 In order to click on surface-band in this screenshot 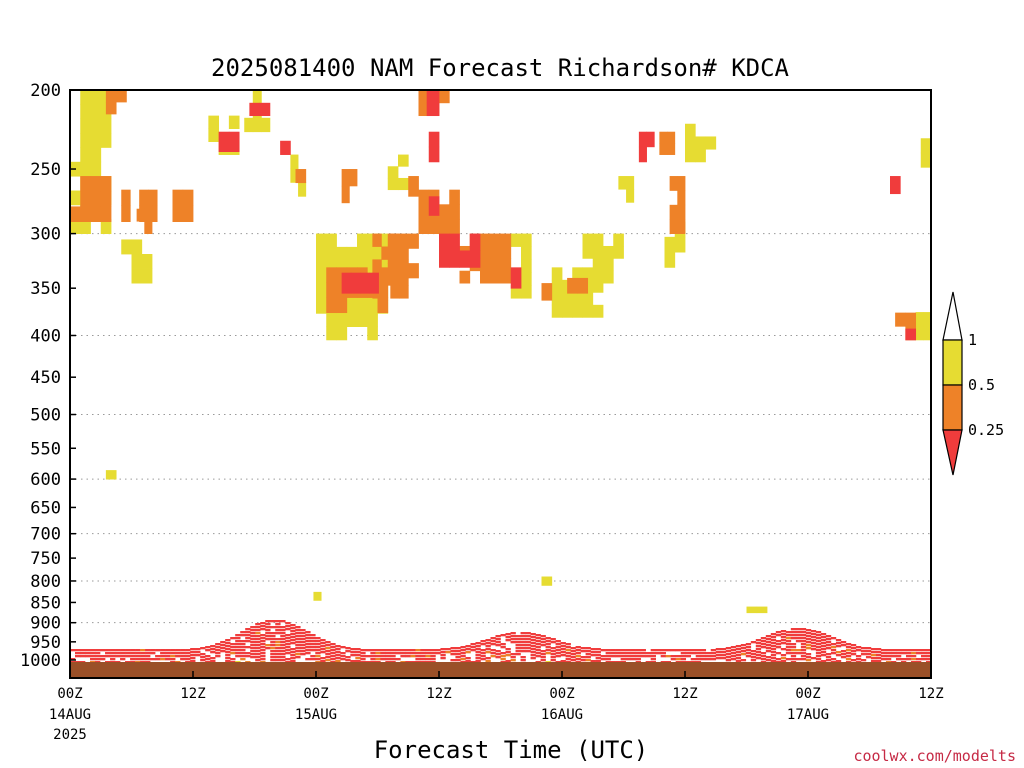, I will do `click(501, 649)`.